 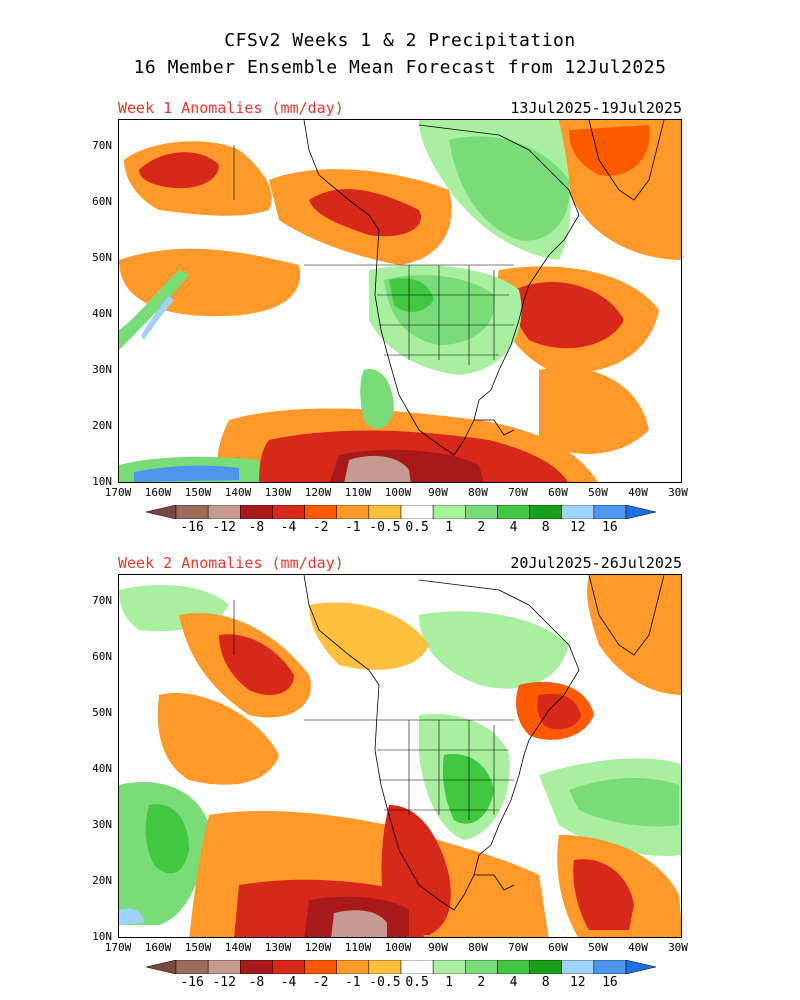 I want to click on w2-lon-70w: 70W, so click(x=518, y=947).